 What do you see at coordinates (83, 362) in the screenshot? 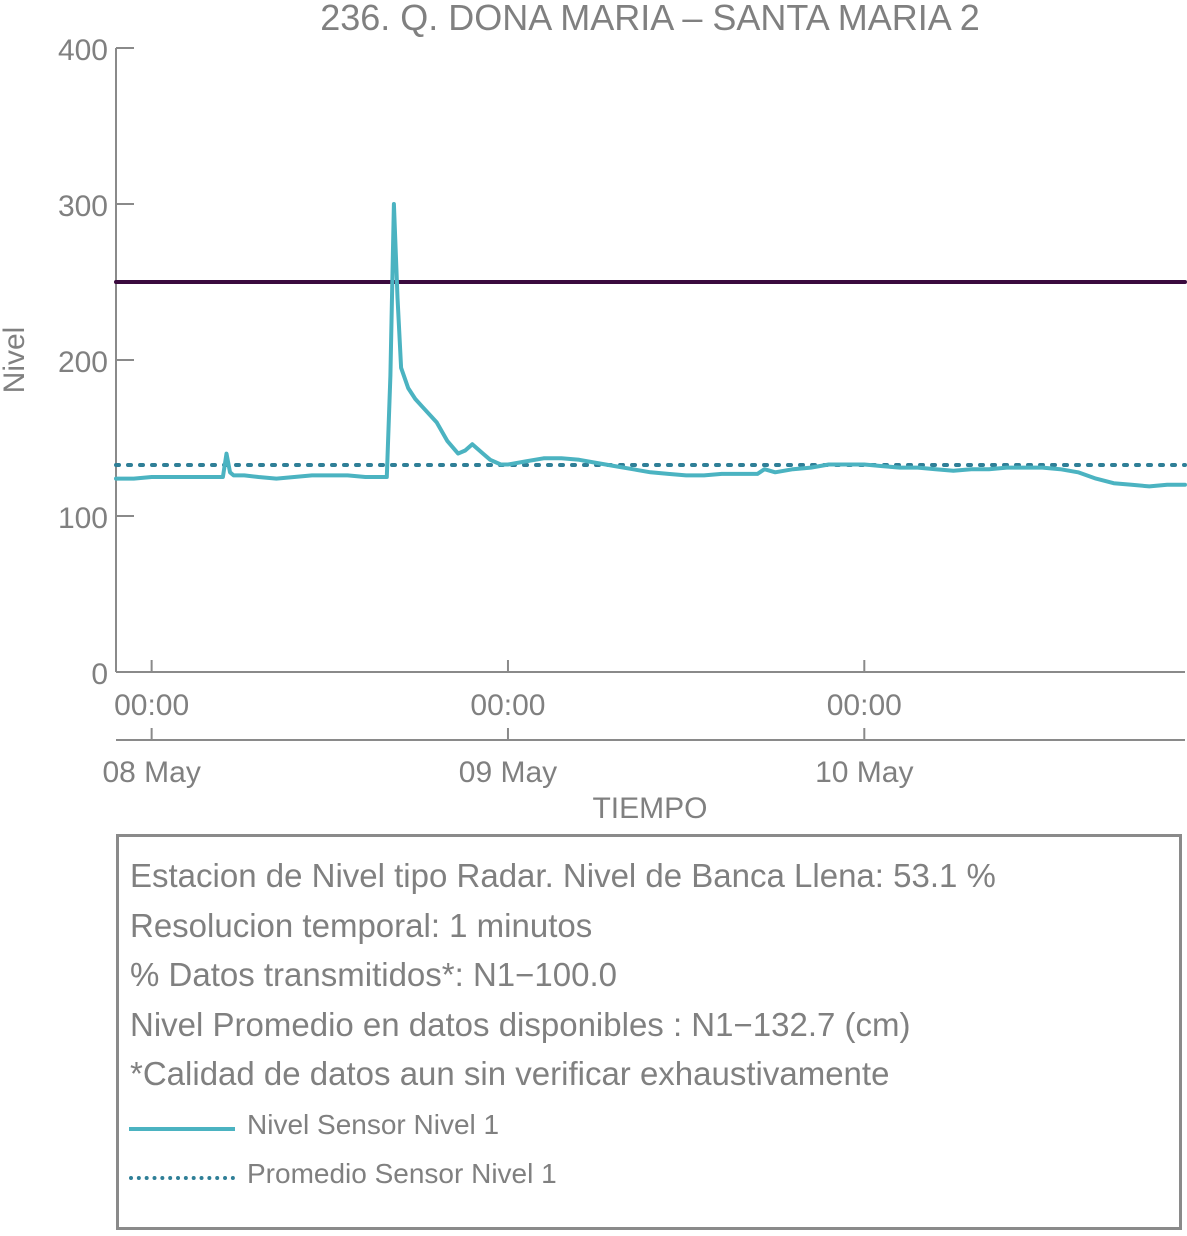
I see `y-tick-label: 200` at bounding box center [83, 362].